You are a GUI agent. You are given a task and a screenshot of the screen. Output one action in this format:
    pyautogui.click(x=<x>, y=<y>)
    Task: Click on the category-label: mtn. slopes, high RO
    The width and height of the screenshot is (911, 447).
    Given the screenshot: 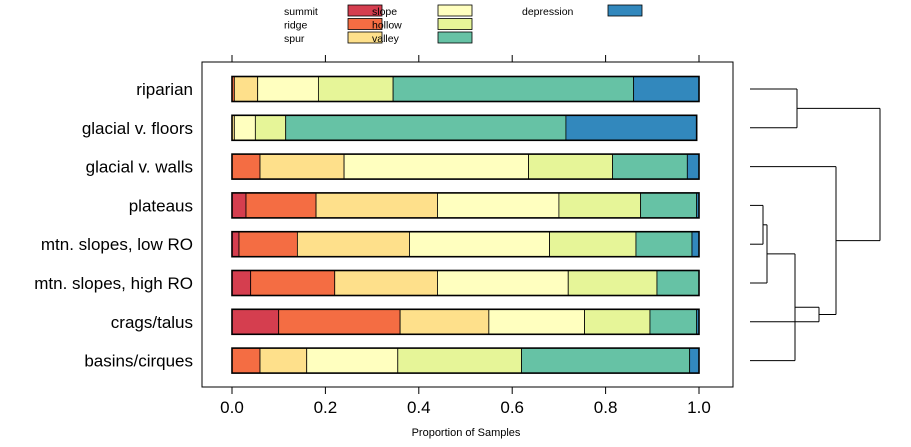 What is the action you would take?
    pyautogui.click(x=113, y=283)
    